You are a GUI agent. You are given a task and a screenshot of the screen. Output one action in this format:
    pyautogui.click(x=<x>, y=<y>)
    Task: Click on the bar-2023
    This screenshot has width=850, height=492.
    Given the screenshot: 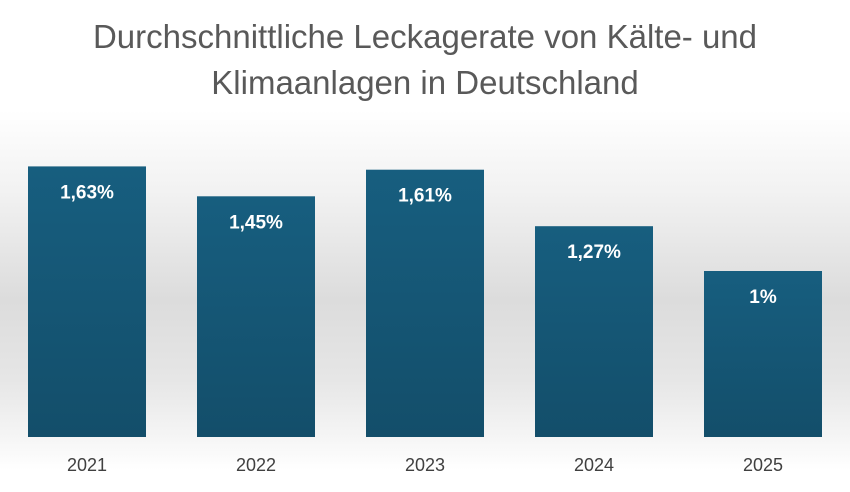 What is the action you would take?
    pyautogui.click(x=425, y=303)
    